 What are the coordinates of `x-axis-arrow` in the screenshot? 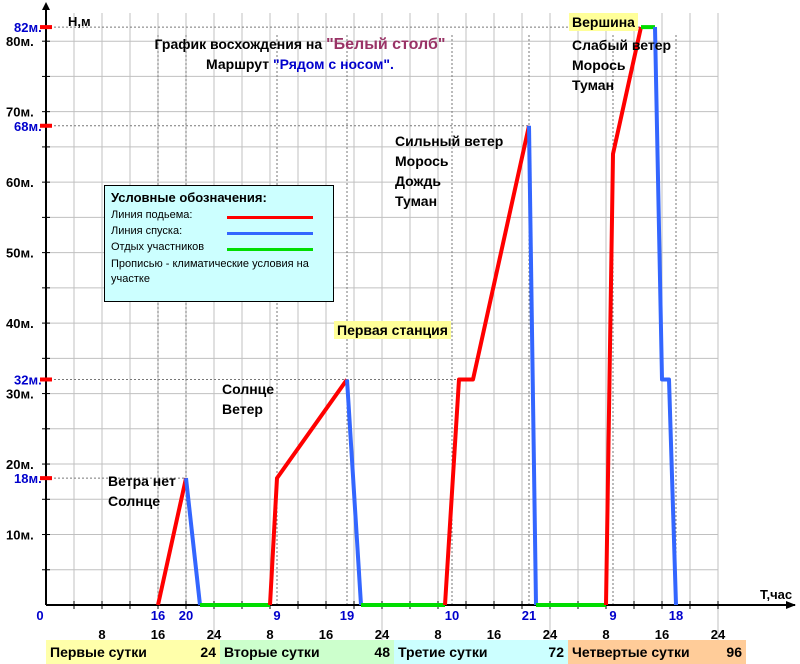 It's located at (791, 605).